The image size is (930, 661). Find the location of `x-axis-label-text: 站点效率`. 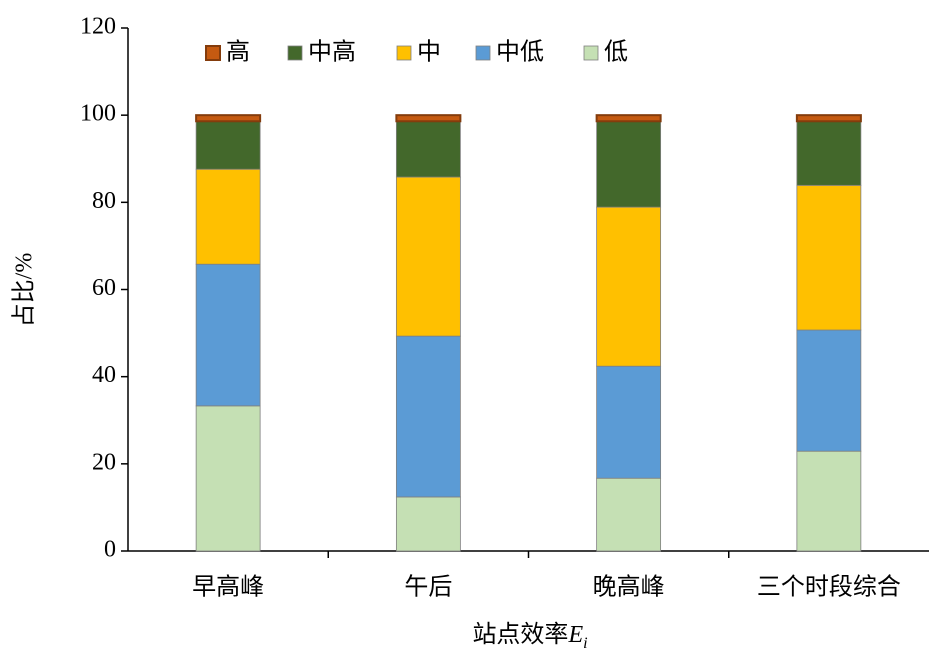

x-axis-label-text: 站点效率 is located at coordinates (520, 634).